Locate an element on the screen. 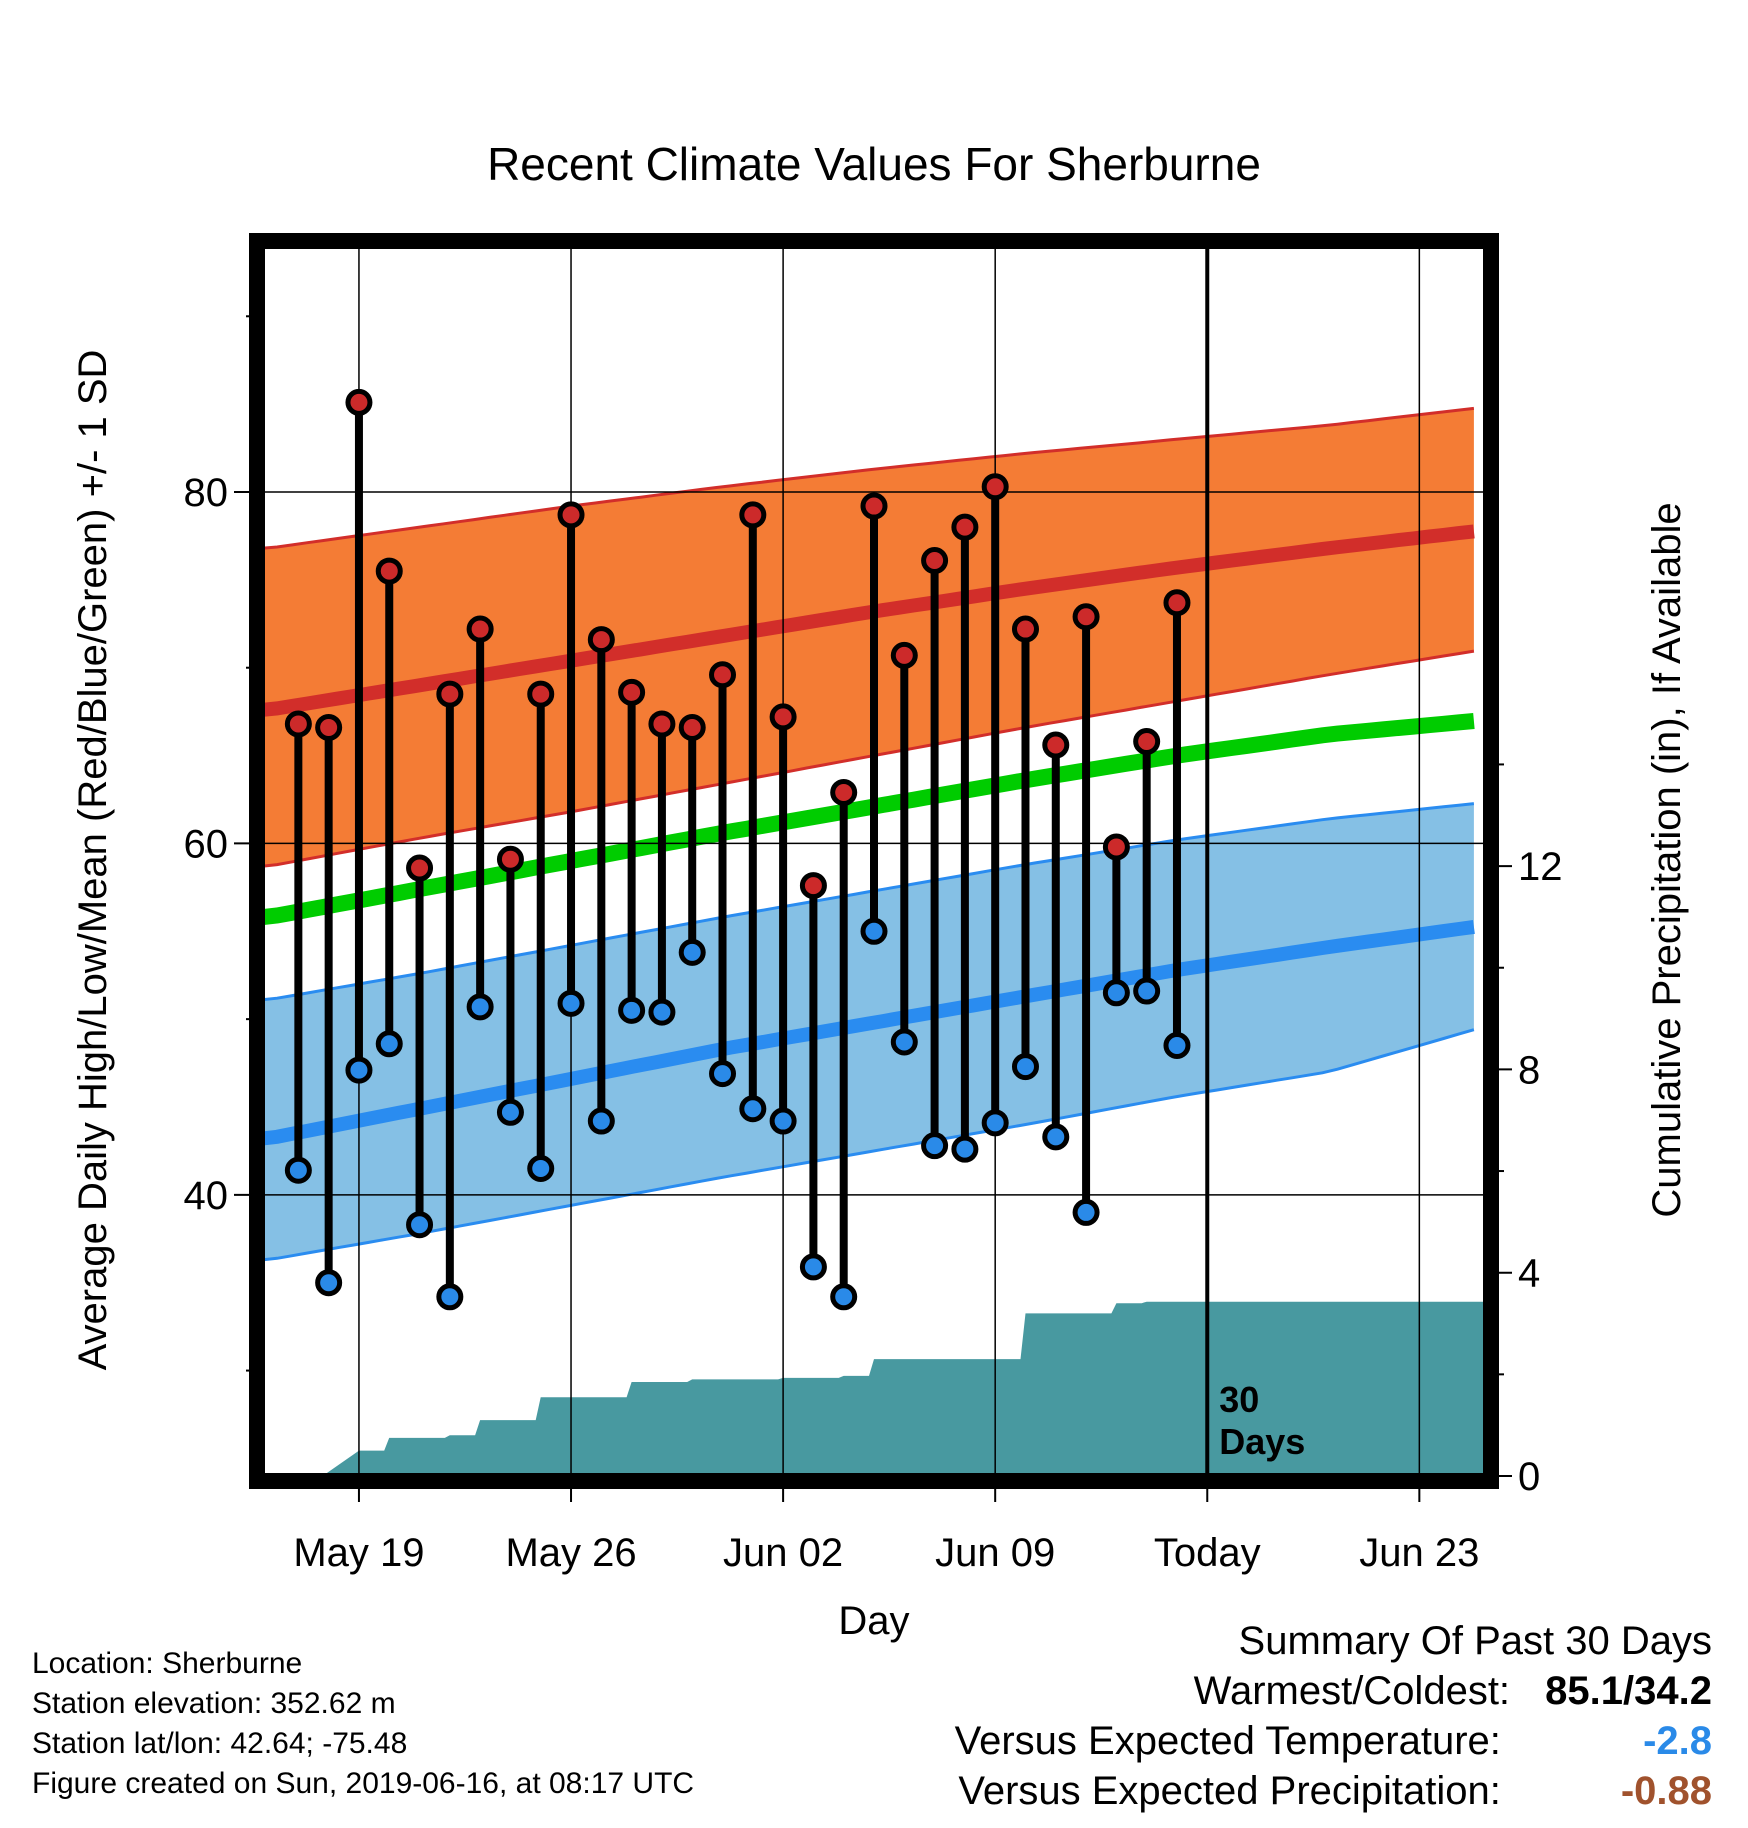 The height and width of the screenshot is (1828, 1748). x-tick-label: May 19 is located at coordinates (358, 1553).